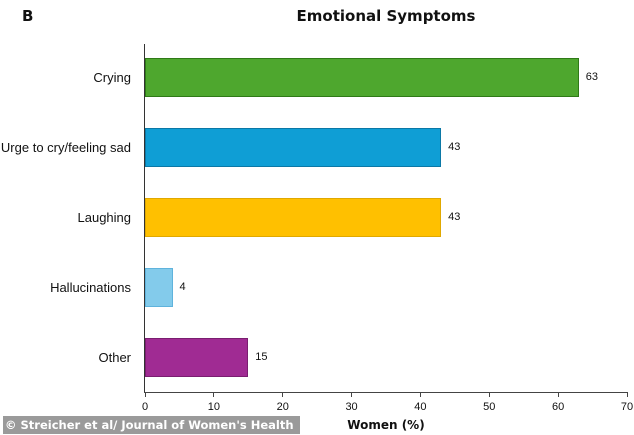  I want to click on category-label: Laughing, so click(104, 217).